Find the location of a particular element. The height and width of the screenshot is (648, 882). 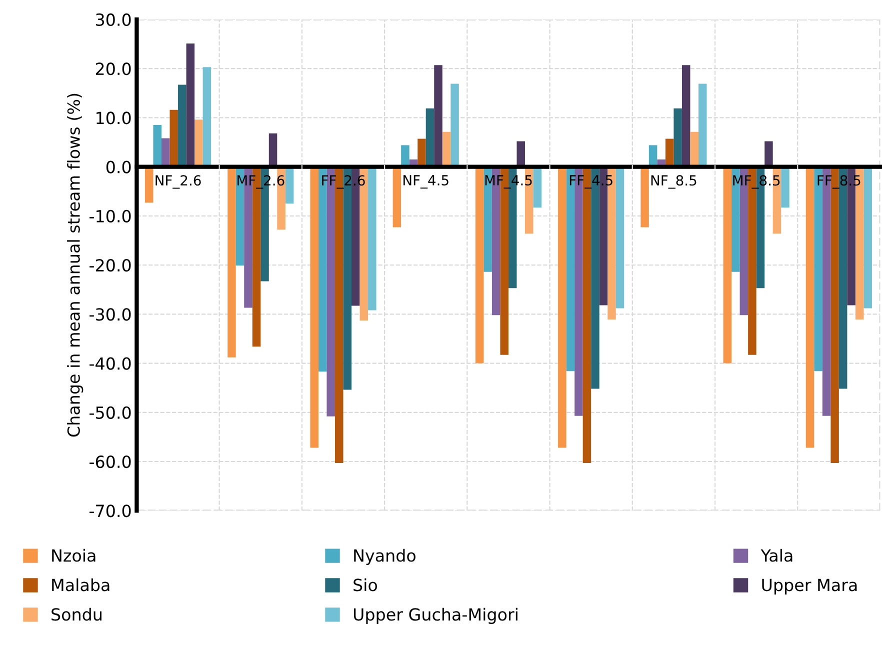

x-tick-label: FF_8.5 is located at coordinates (839, 182).